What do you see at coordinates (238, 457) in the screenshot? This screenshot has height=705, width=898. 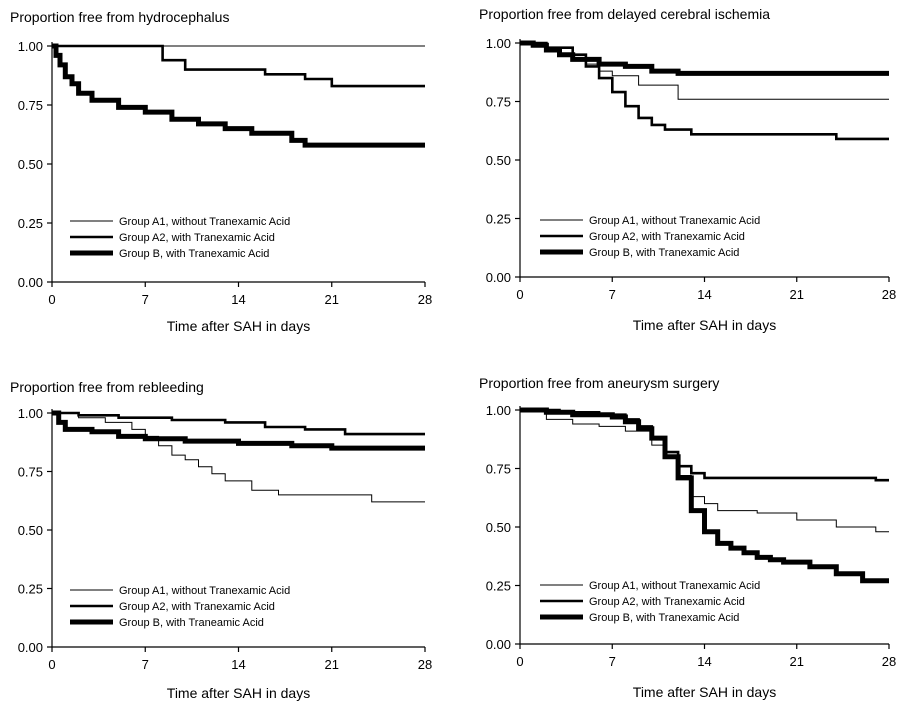 I see `series-line-thin` at bounding box center [238, 457].